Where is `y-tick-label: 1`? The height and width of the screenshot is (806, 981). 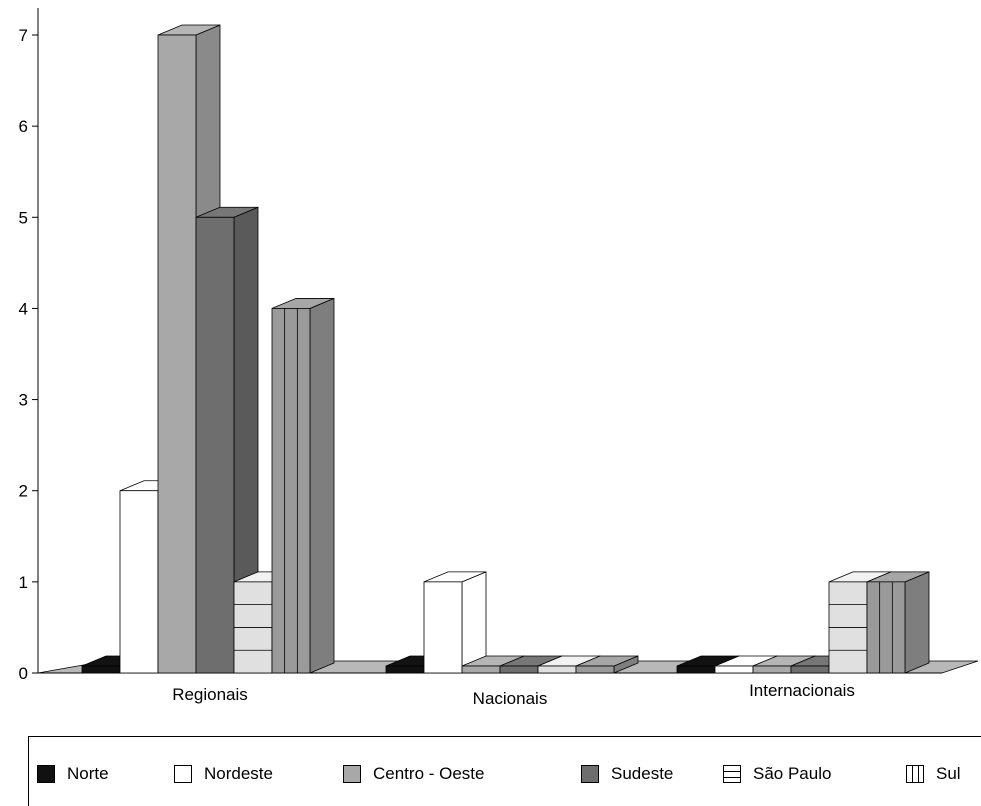 y-tick-label: 1 is located at coordinates (23, 582).